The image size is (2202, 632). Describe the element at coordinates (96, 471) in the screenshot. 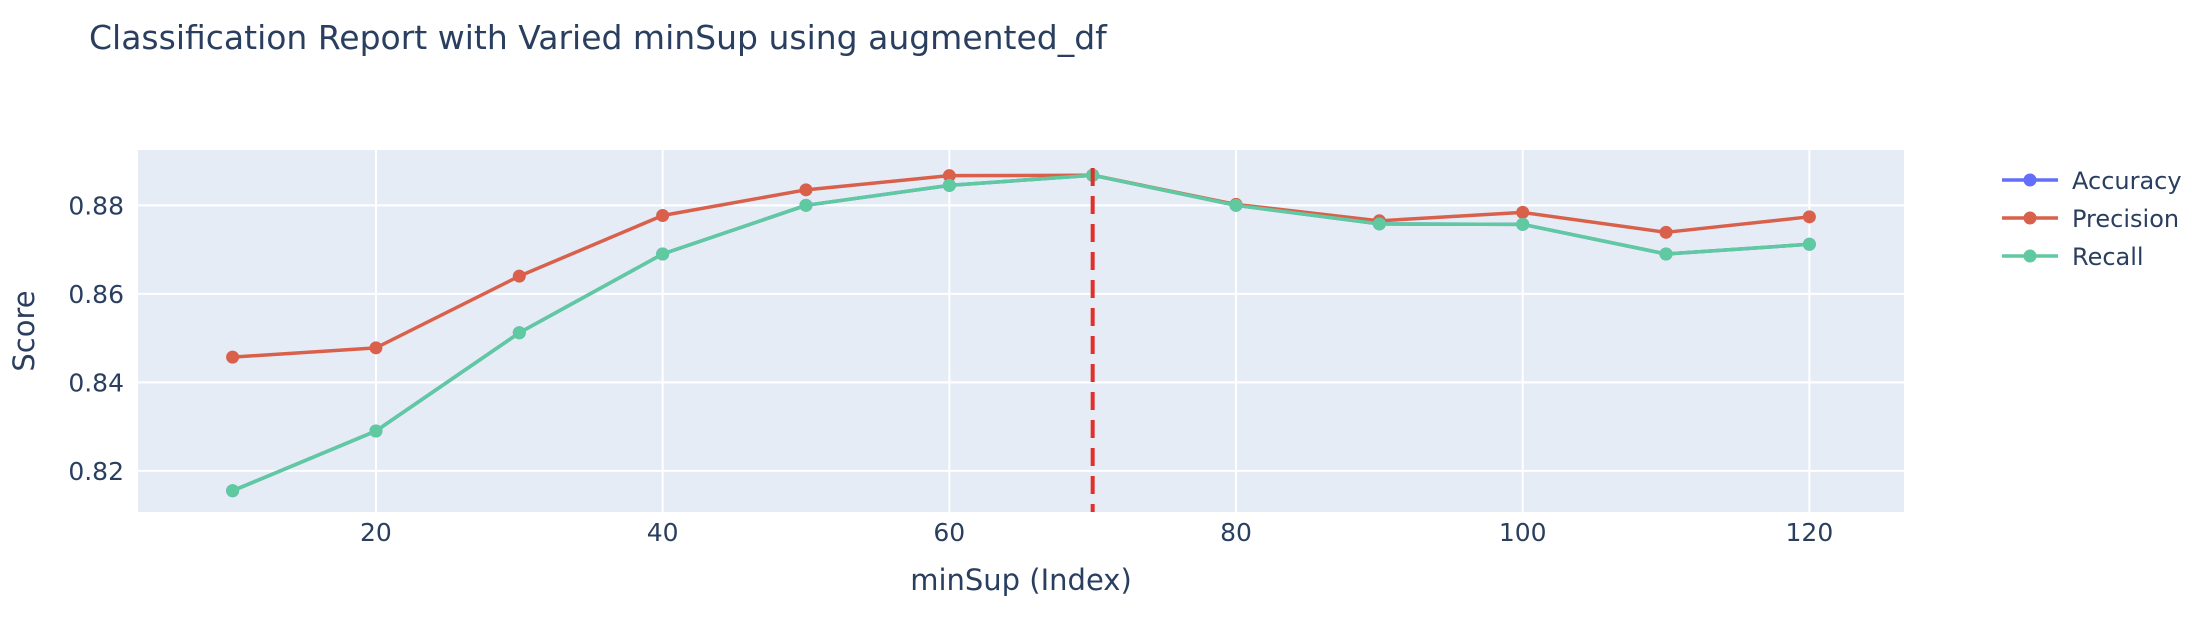

I see `y-tick-label: 0.82` at that location.